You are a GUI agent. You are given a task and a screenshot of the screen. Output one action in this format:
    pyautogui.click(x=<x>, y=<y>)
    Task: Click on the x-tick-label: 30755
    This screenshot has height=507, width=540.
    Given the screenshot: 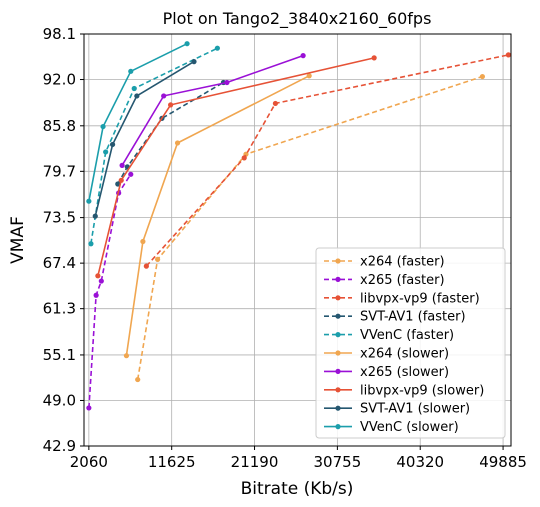 What is the action you would take?
    pyautogui.click(x=338, y=462)
    